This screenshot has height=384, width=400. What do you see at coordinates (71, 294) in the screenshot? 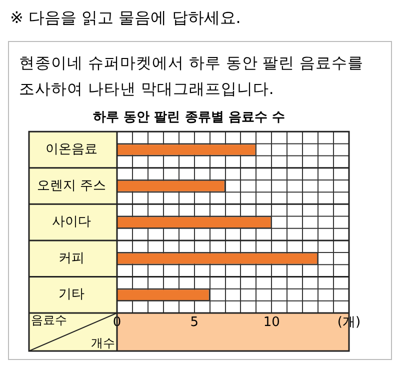
I see `y-tick-label: 기타` at bounding box center [71, 294].